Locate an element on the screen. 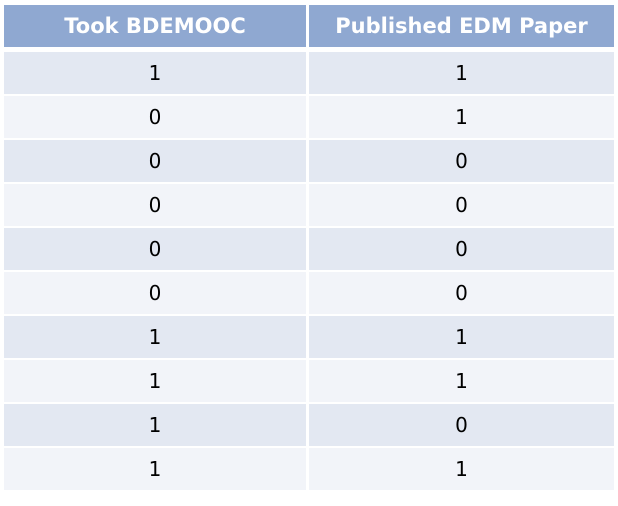 This screenshot has width=618, height=506. table-row: 1 0 is located at coordinates (309, 425).